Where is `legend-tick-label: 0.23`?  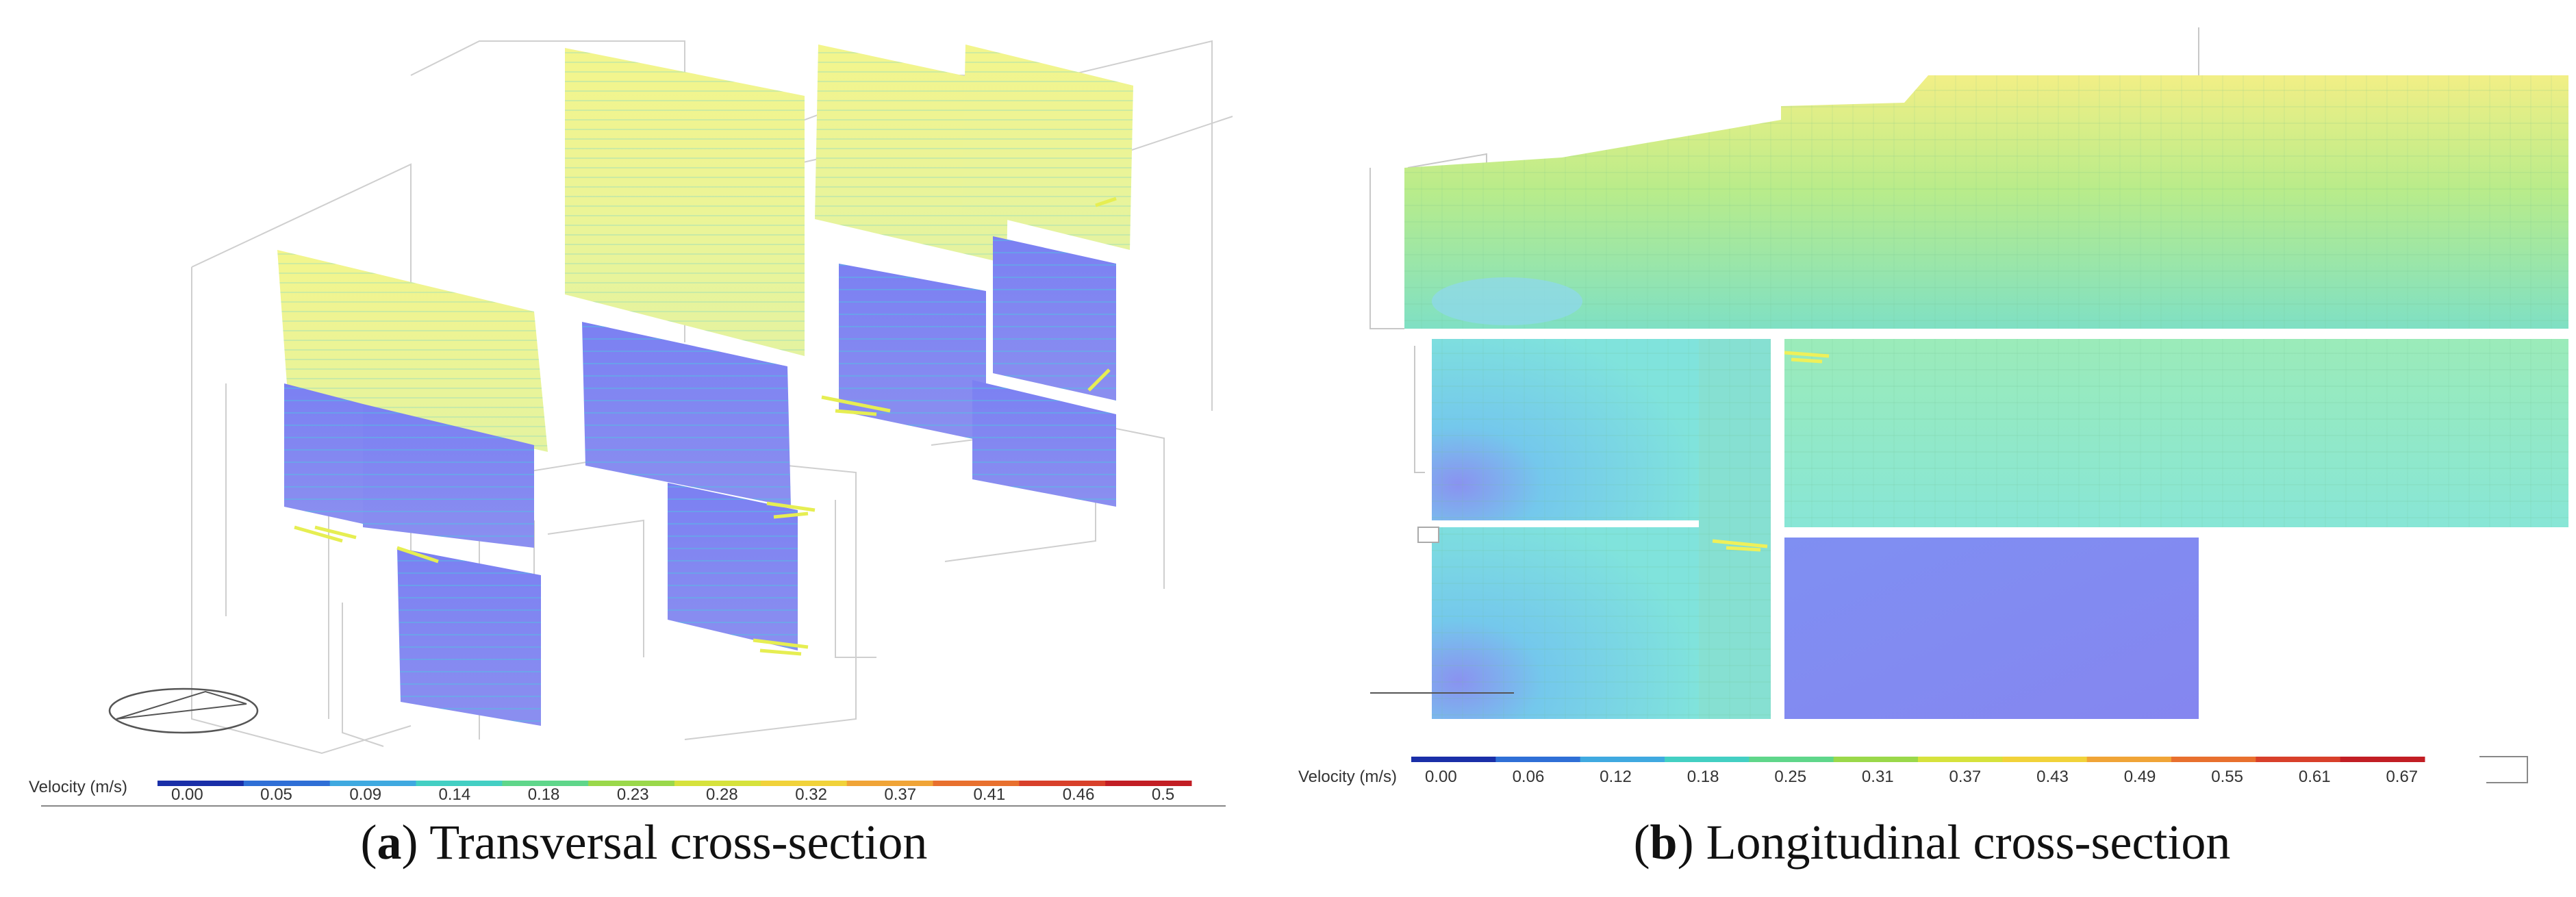
legend-tick-label: 0.23 is located at coordinates (633, 795).